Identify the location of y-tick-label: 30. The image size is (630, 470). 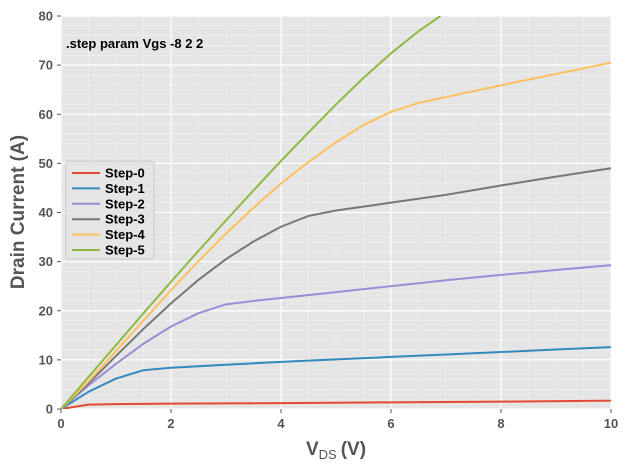
(46, 261).